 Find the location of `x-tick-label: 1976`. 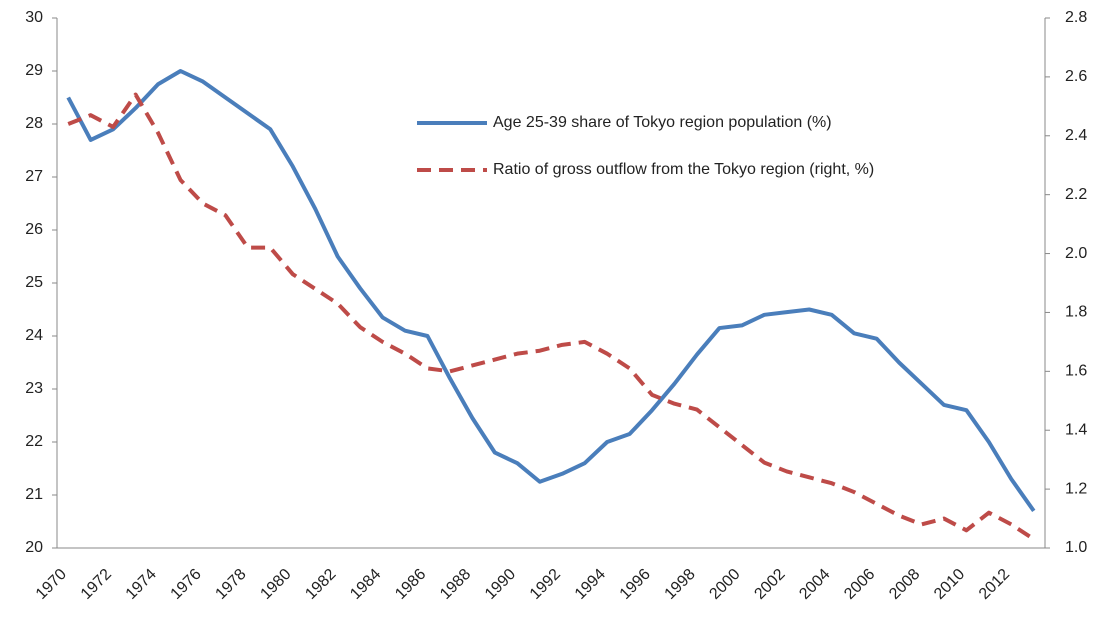

x-tick-label: 1976 is located at coordinates (186, 584).